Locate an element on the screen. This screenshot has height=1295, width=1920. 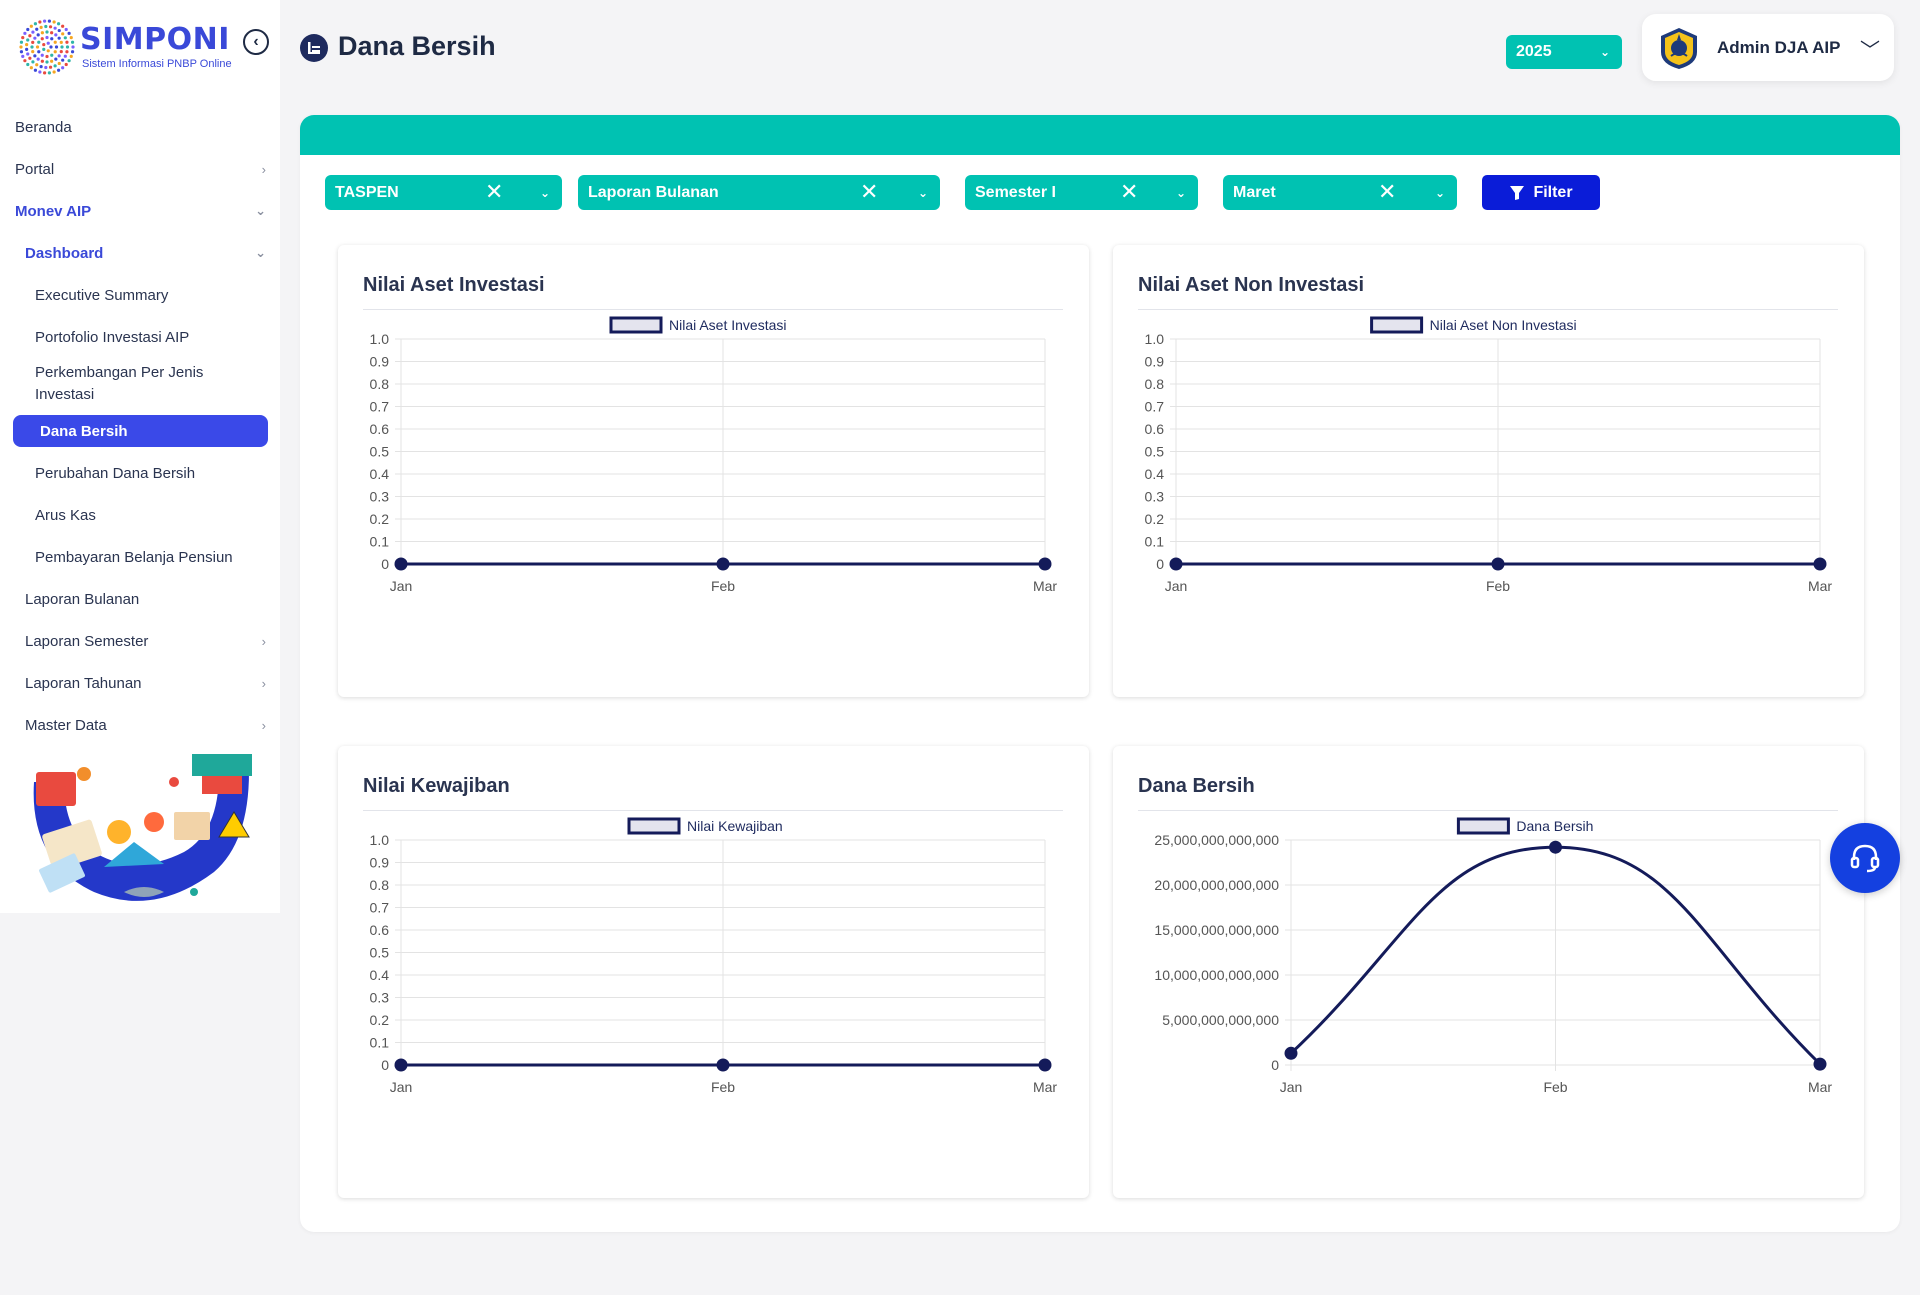
sidebar-item-portofolio-investasi-aip: Portofolio Investasi AIP is located at coordinates (140, 337).